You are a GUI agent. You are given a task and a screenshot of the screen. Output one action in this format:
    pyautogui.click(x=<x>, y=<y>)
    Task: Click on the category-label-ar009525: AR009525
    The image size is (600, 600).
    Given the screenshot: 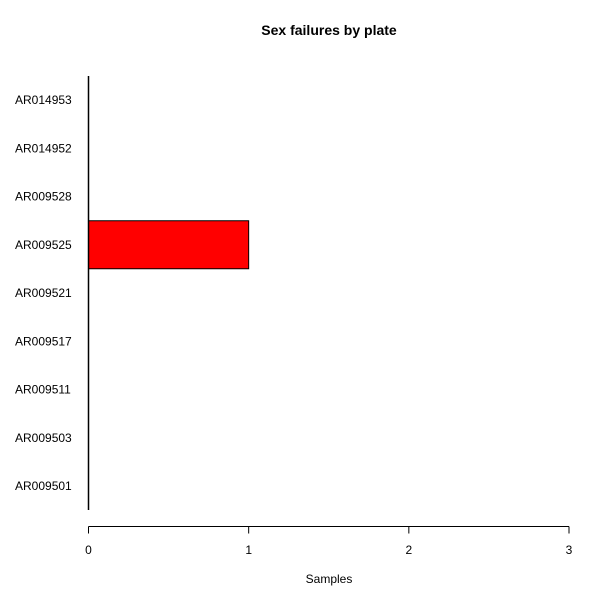 What is the action you would take?
    pyautogui.click(x=43, y=245)
    